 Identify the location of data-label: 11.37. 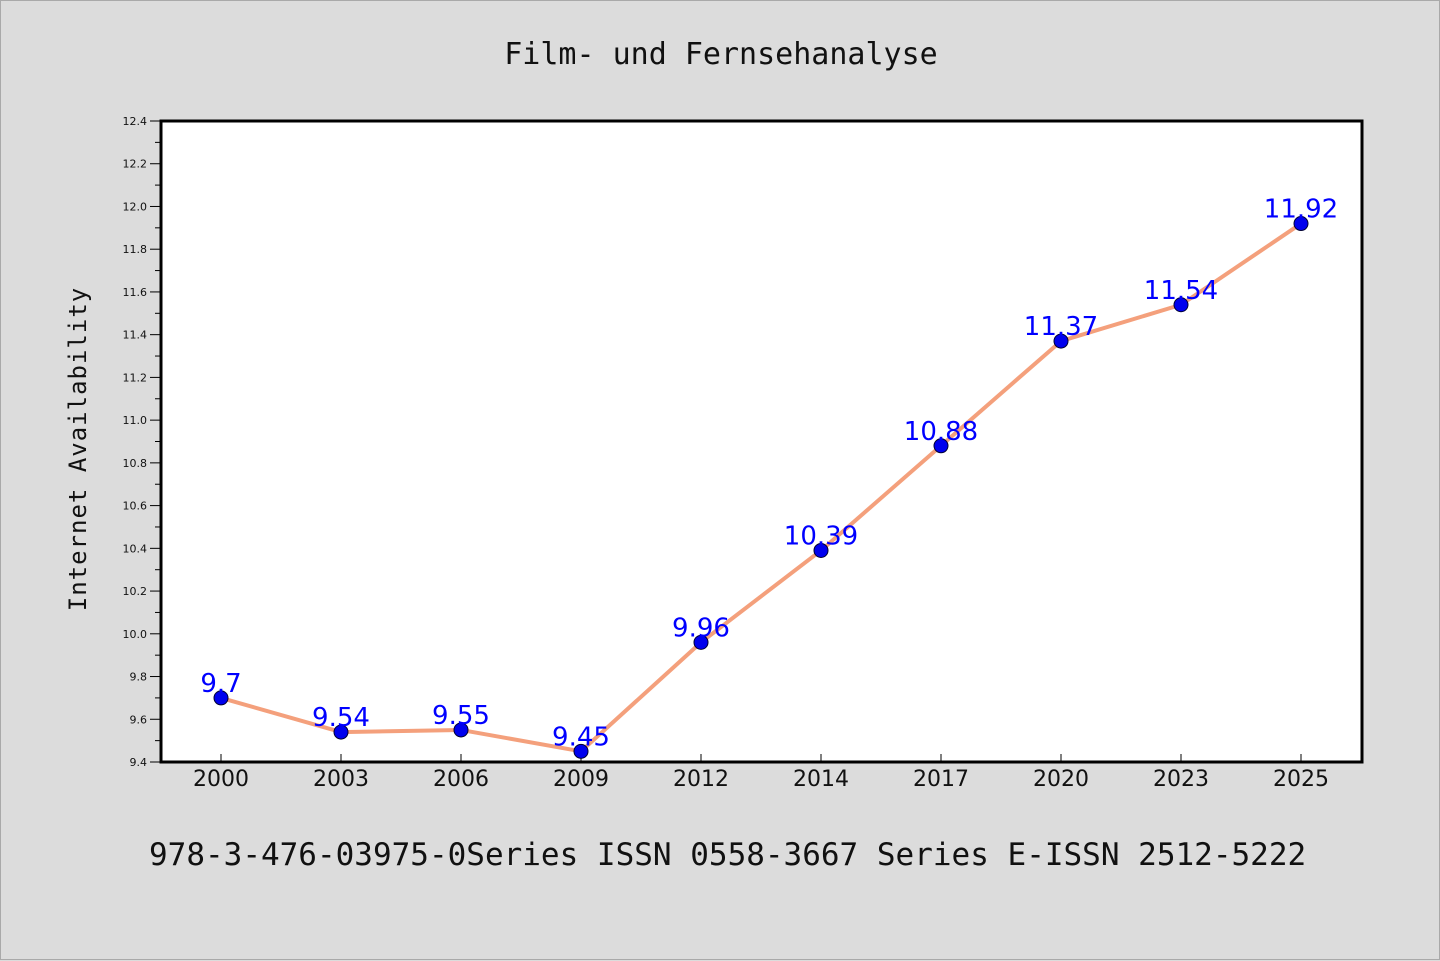
(1061, 327).